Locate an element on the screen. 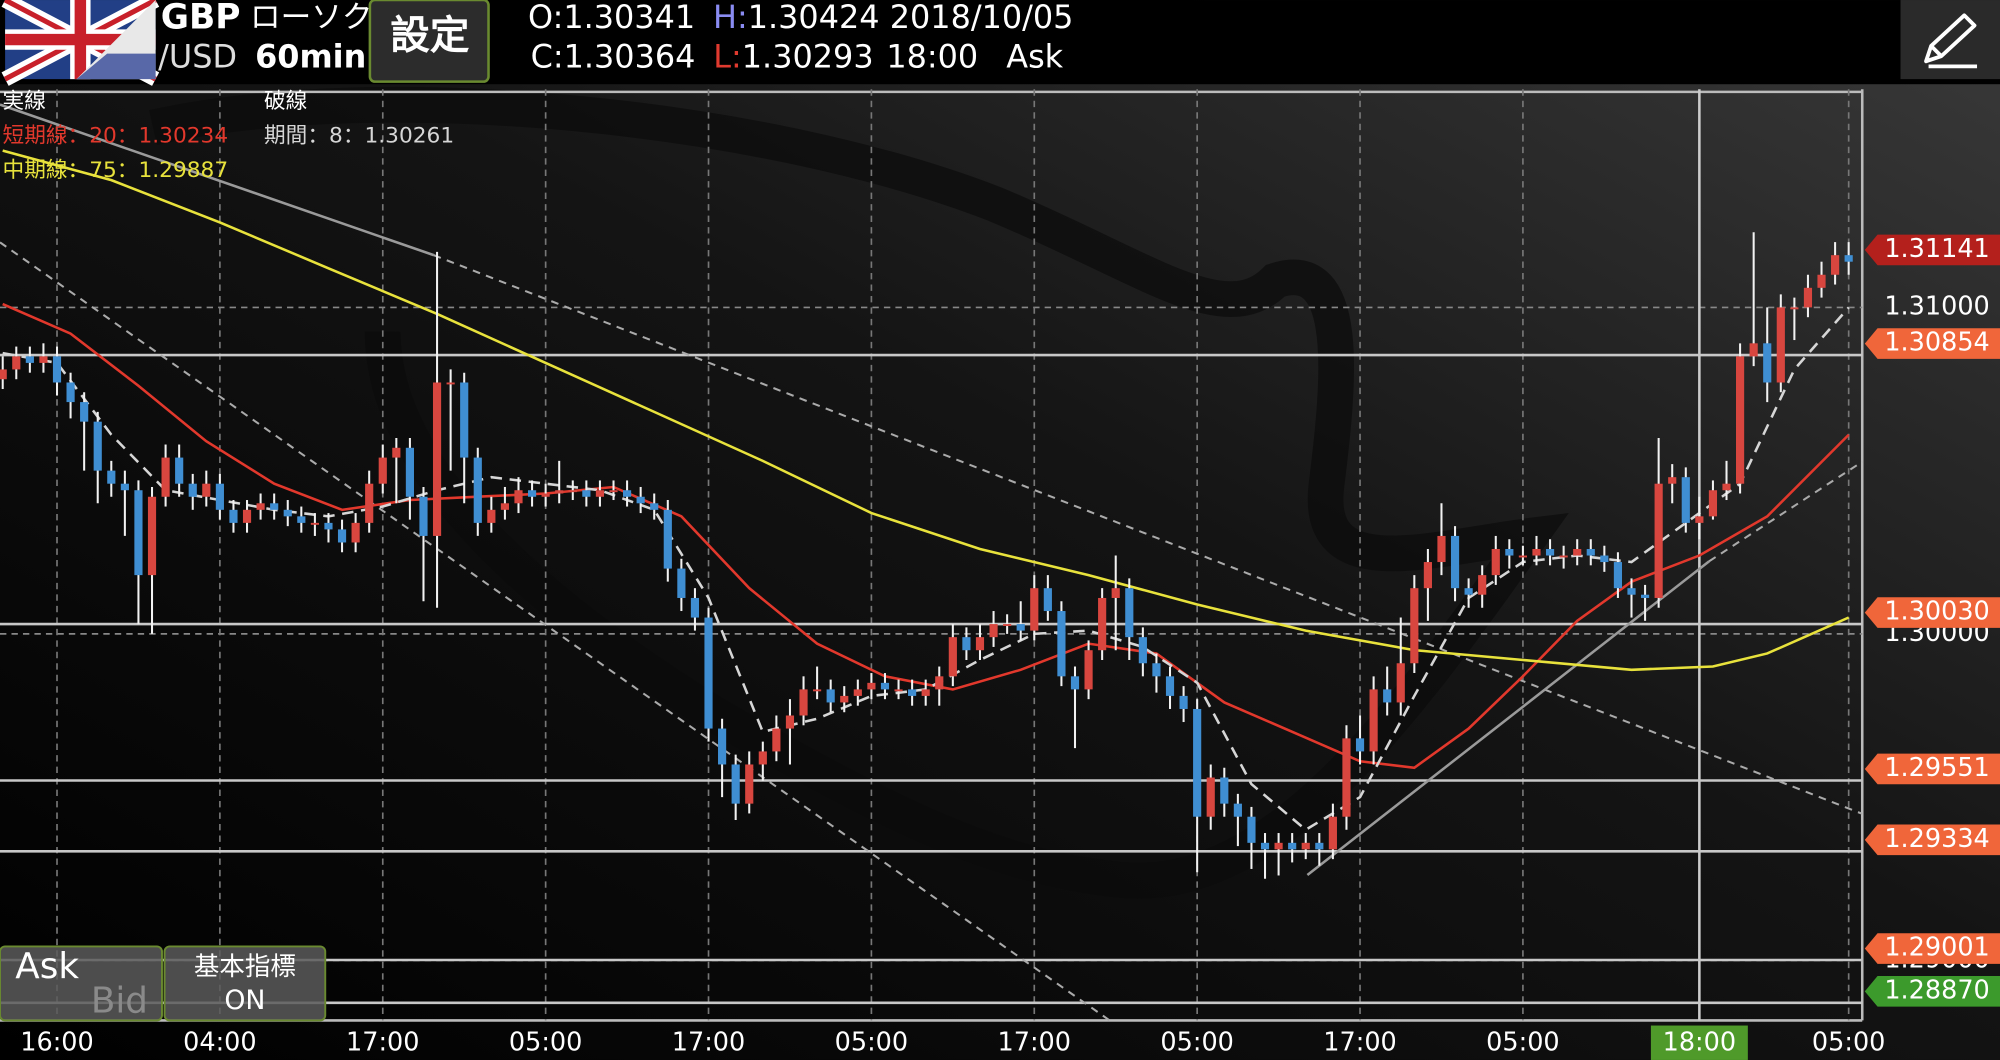 The image size is (2000, 1060). settings-button: 設定 is located at coordinates (429, 41).